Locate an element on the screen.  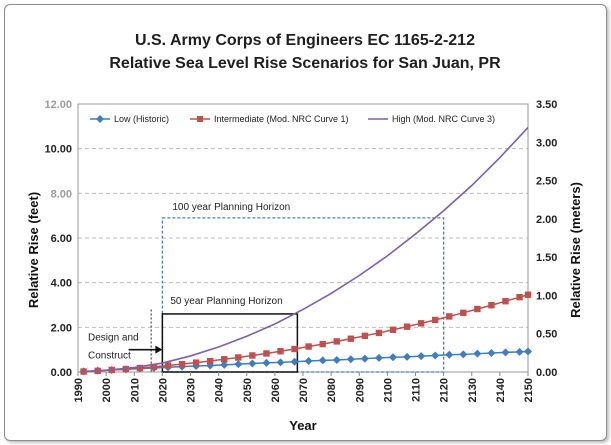
legend-item: Intermediate (Mod. NRC Curve 1) is located at coordinates (269, 119).